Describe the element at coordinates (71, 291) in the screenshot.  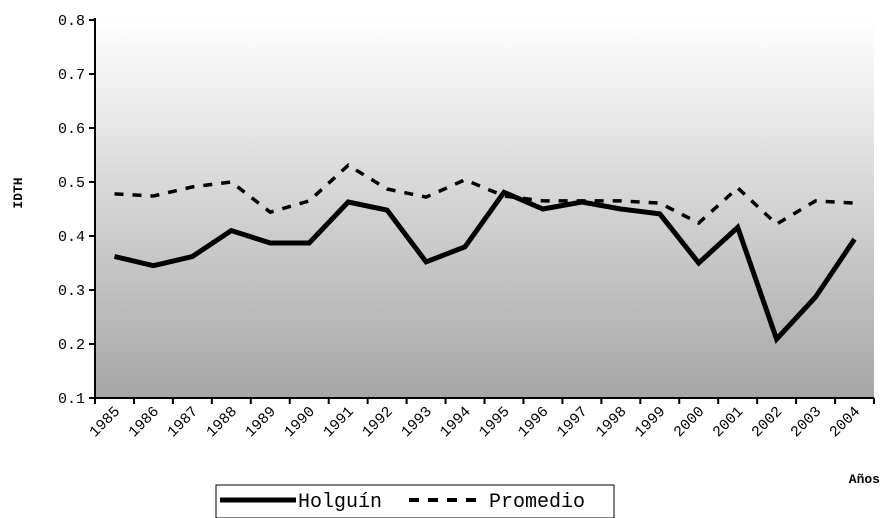
I see `y-tick-label: 0.3` at that location.